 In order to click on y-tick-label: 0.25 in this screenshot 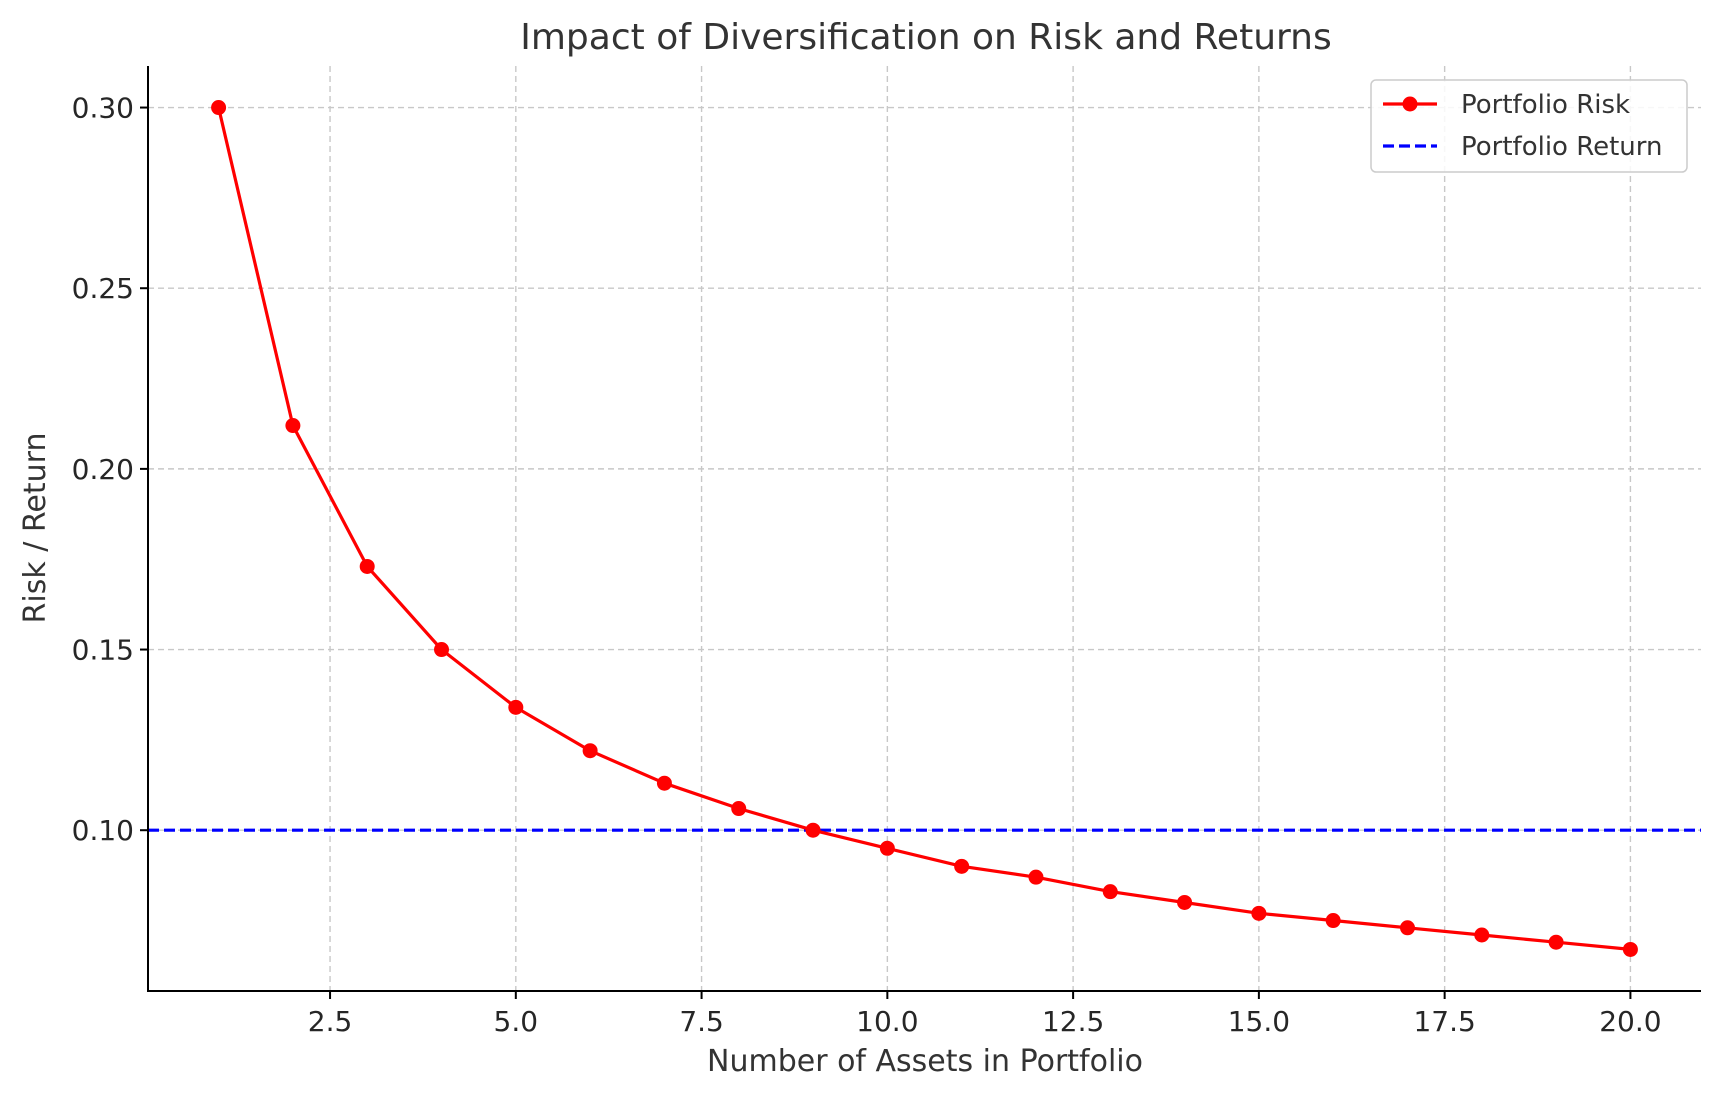, I will do `click(103, 288)`.